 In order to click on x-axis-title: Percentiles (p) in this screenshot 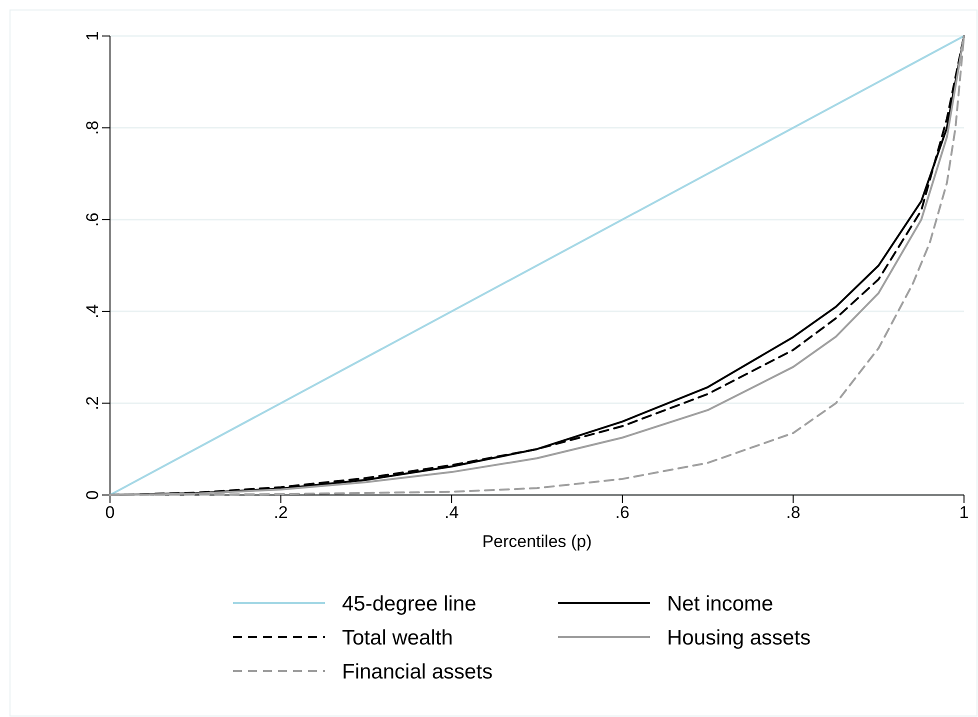, I will do `click(537, 541)`.